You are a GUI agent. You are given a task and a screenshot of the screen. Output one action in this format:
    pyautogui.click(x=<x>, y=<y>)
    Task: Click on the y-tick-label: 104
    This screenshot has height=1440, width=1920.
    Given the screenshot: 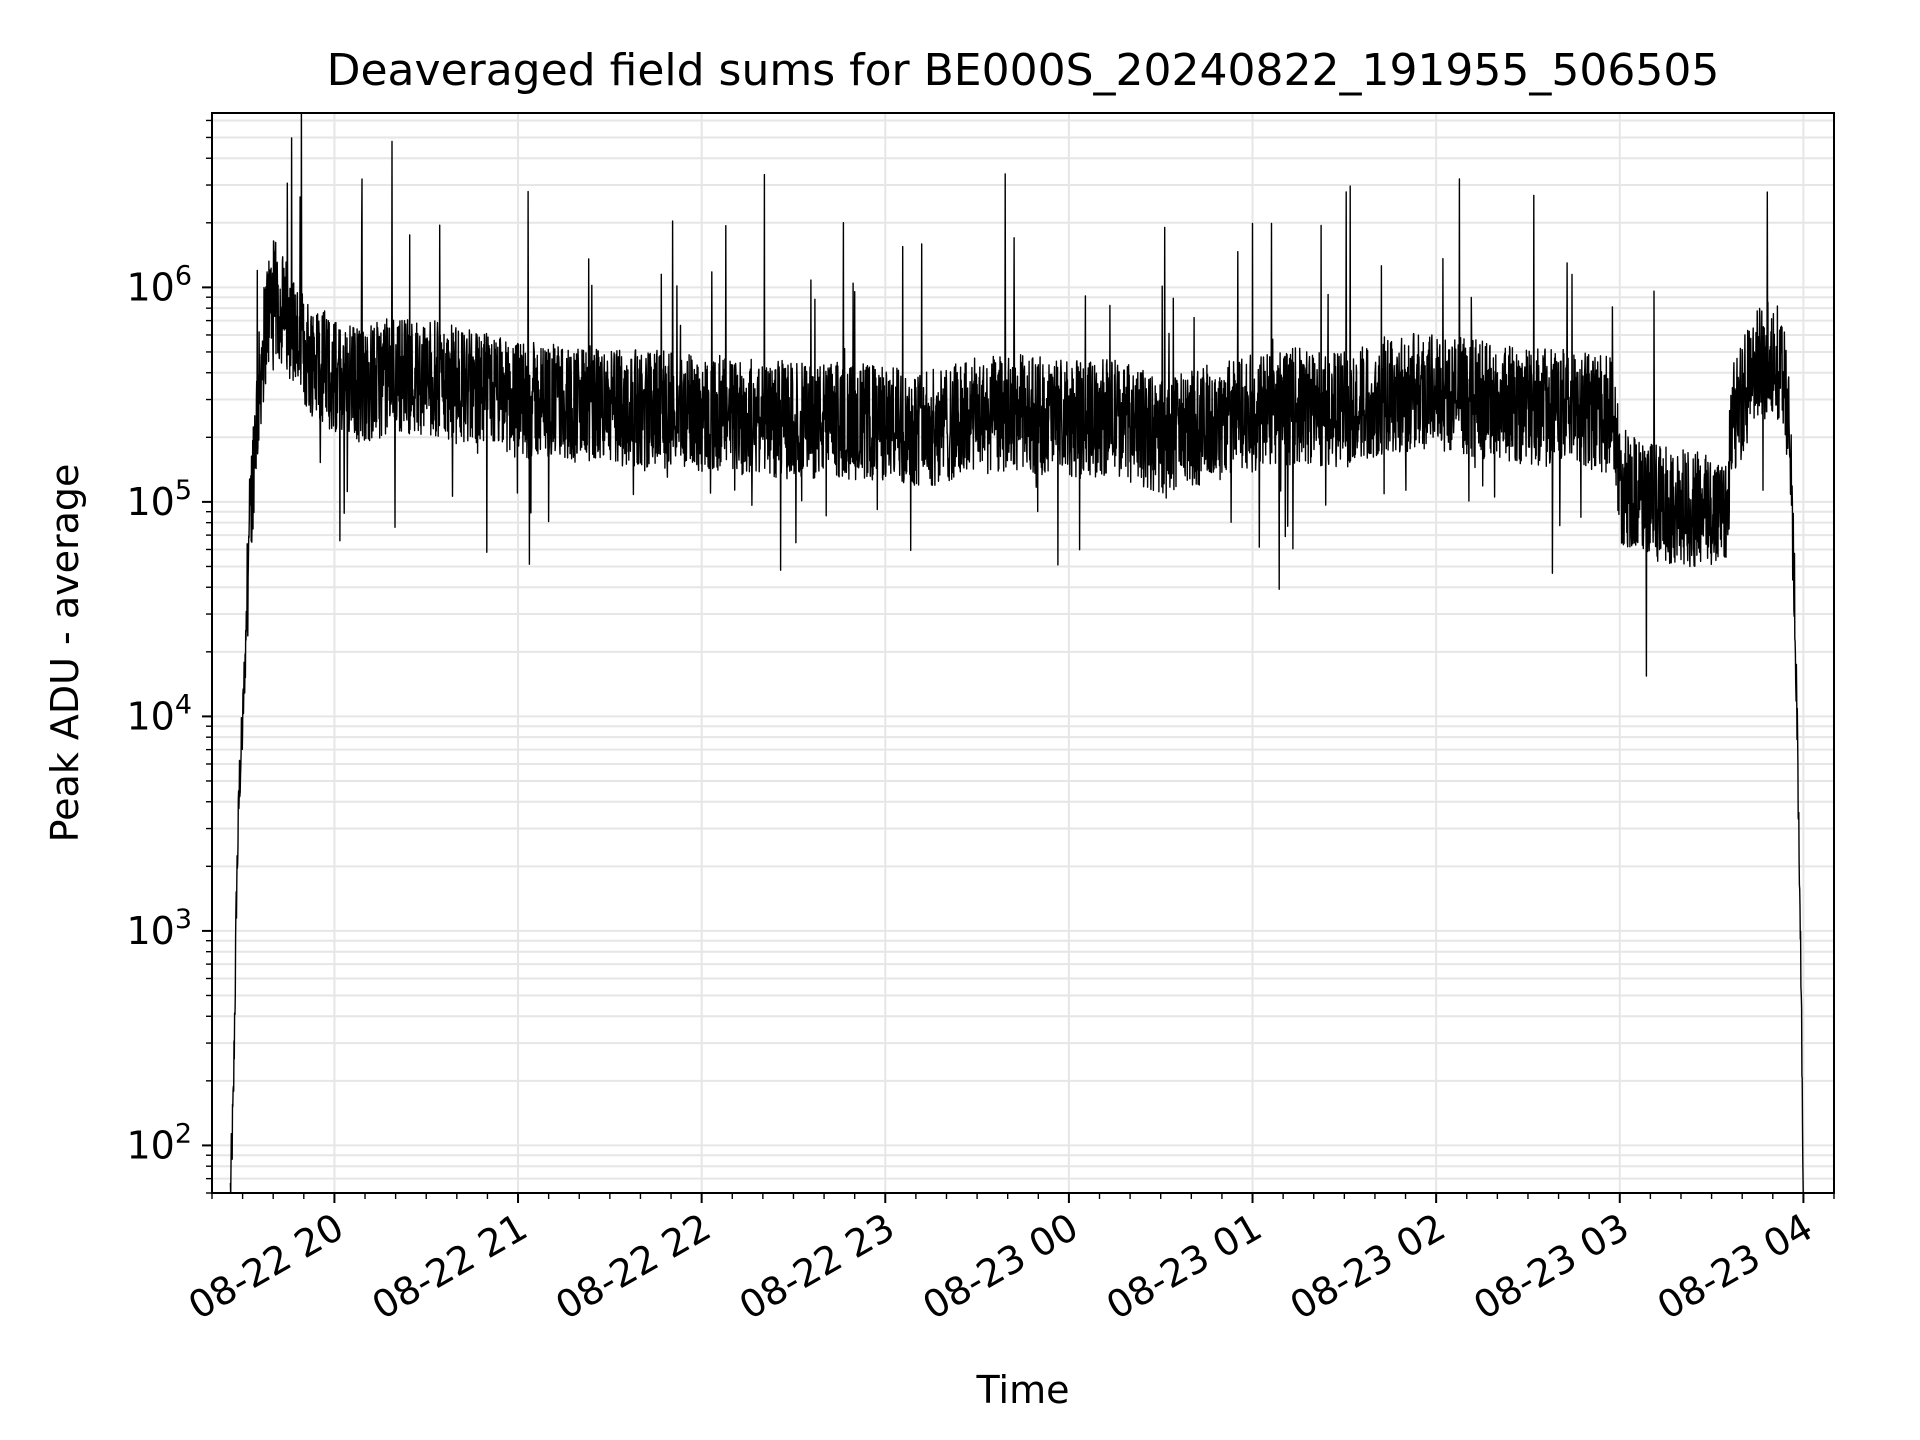 What is the action you would take?
    pyautogui.click(x=159, y=713)
    